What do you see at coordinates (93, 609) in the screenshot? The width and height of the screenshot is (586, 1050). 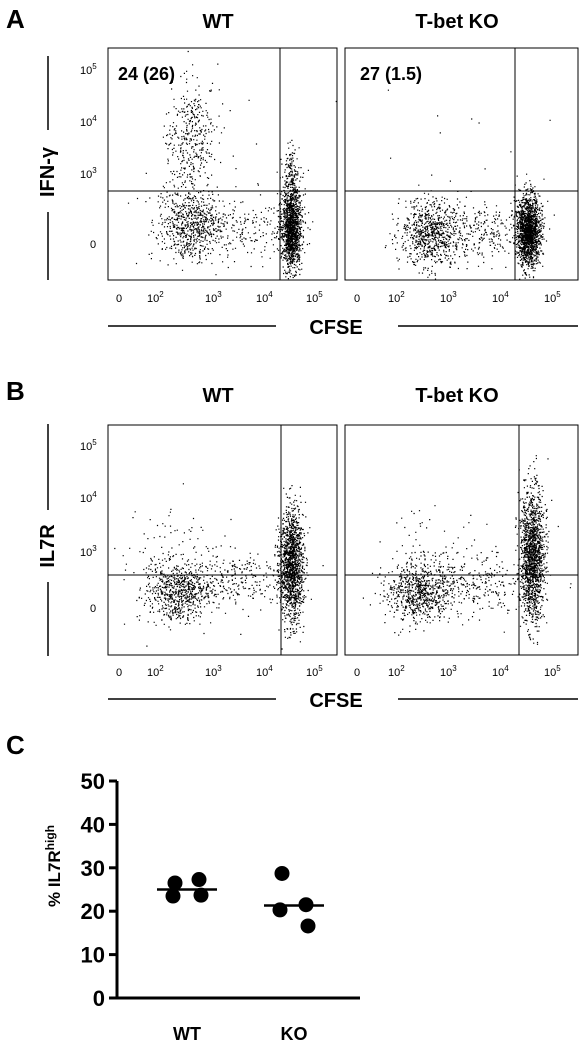 I see `panel-b-ytick-0: 0` at bounding box center [93, 609].